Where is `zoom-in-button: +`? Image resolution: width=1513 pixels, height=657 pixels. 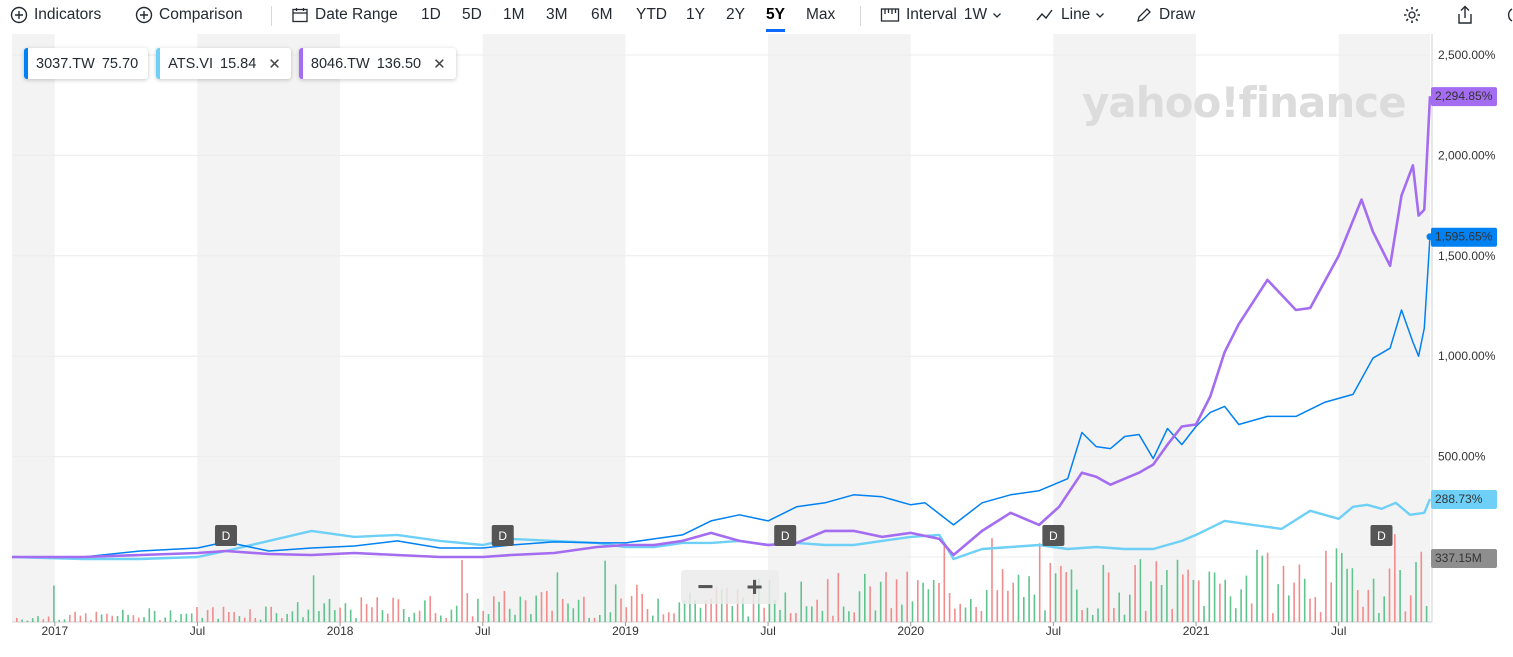 zoom-in-button: + is located at coordinates (754, 586).